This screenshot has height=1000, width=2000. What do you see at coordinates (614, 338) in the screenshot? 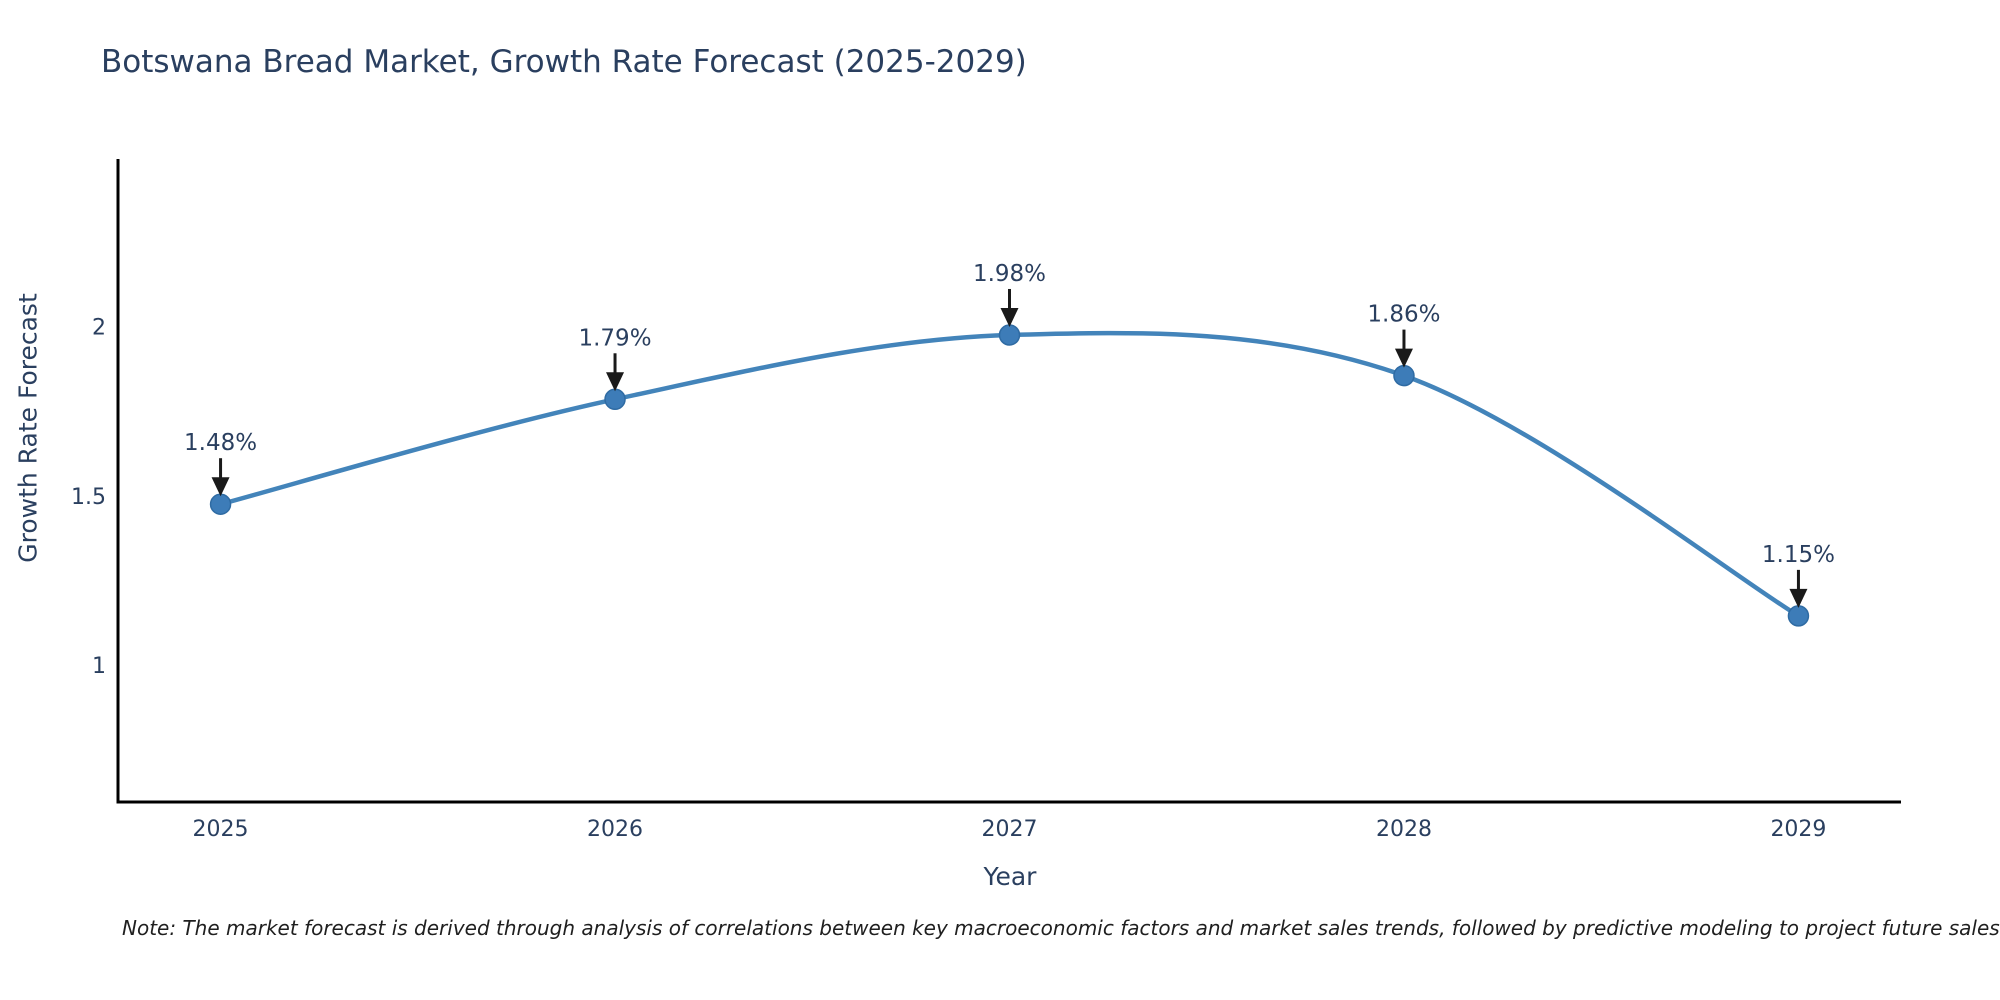
I see `point-annotation: 1.79%` at bounding box center [614, 338].